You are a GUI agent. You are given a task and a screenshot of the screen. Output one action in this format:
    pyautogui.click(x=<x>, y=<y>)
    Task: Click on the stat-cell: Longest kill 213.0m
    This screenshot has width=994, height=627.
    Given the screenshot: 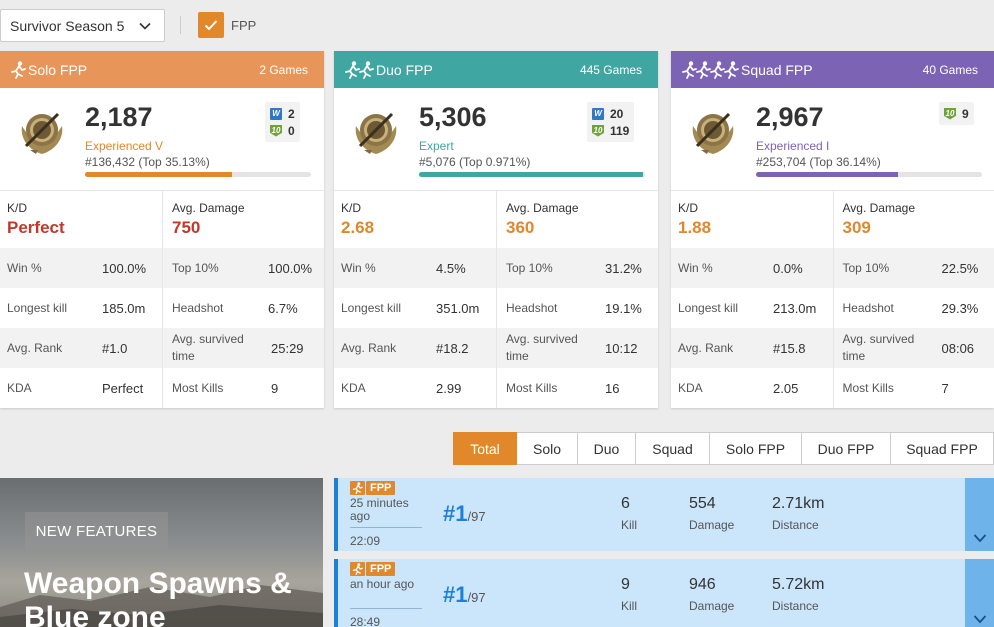 What is the action you would take?
    pyautogui.click(x=752, y=308)
    